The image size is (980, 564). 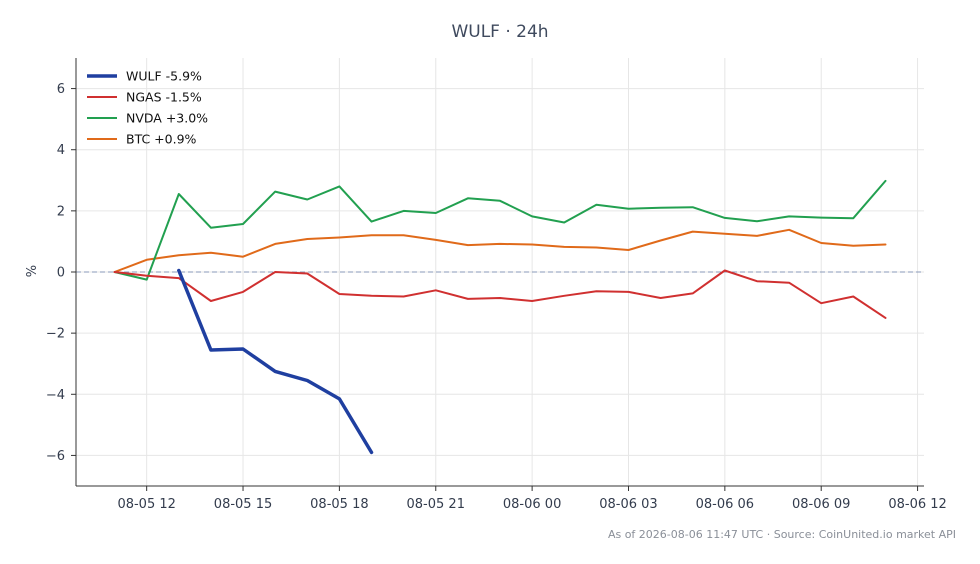 What do you see at coordinates (164, 76) in the screenshot?
I see `legend-entry: WULF -5.9%` at bounding box center [164, 76].